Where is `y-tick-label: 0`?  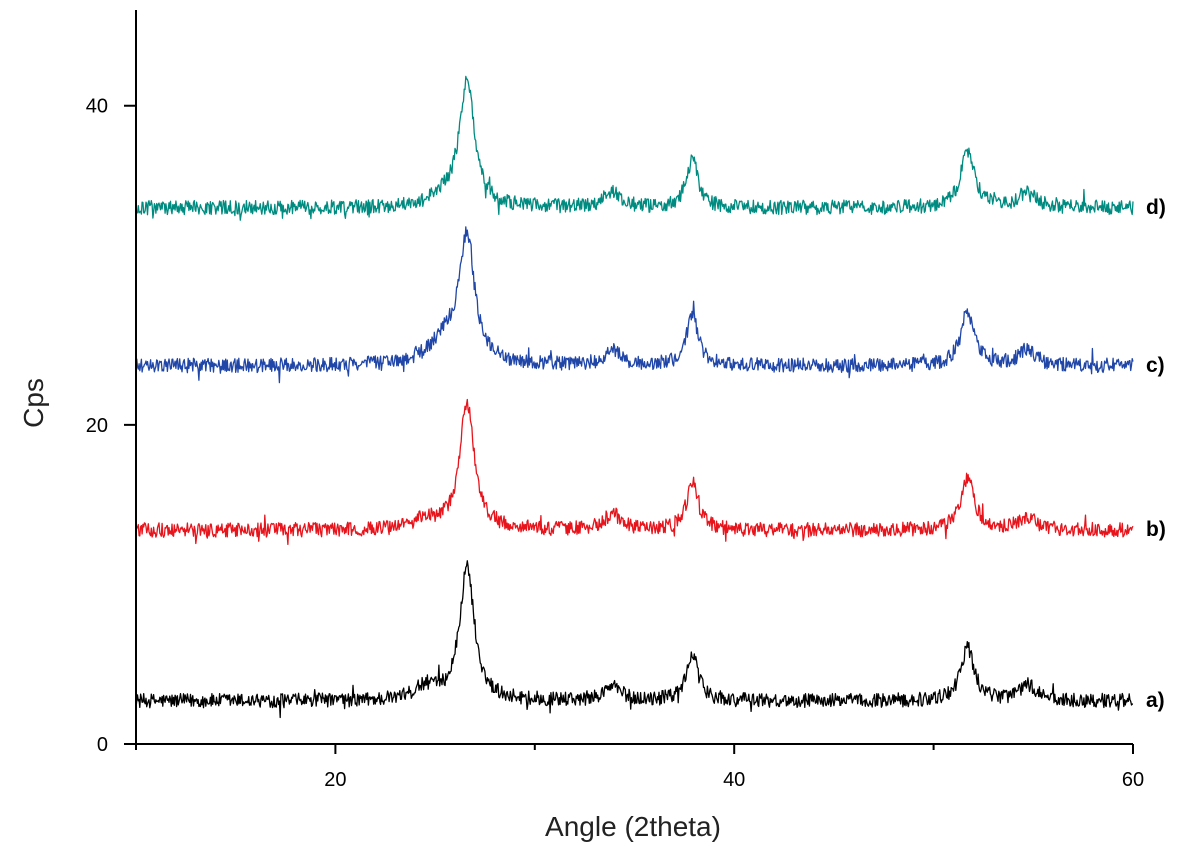 y-tick-label: 0 is located at coordinates (102, 745).